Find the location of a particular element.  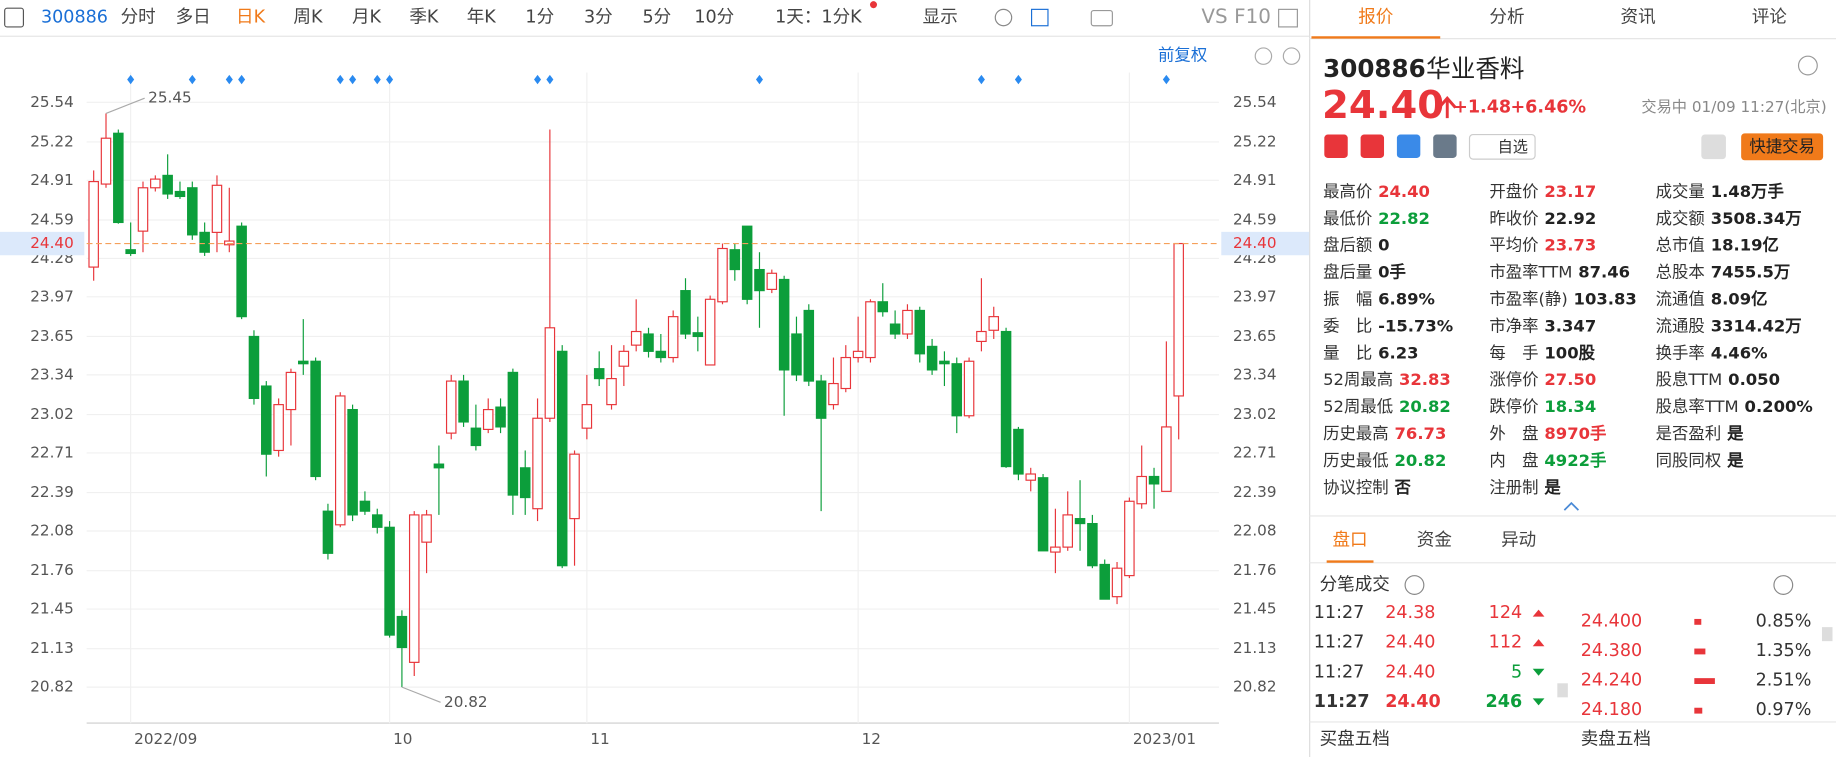

bell-button is located at coordinates (1713, 147).